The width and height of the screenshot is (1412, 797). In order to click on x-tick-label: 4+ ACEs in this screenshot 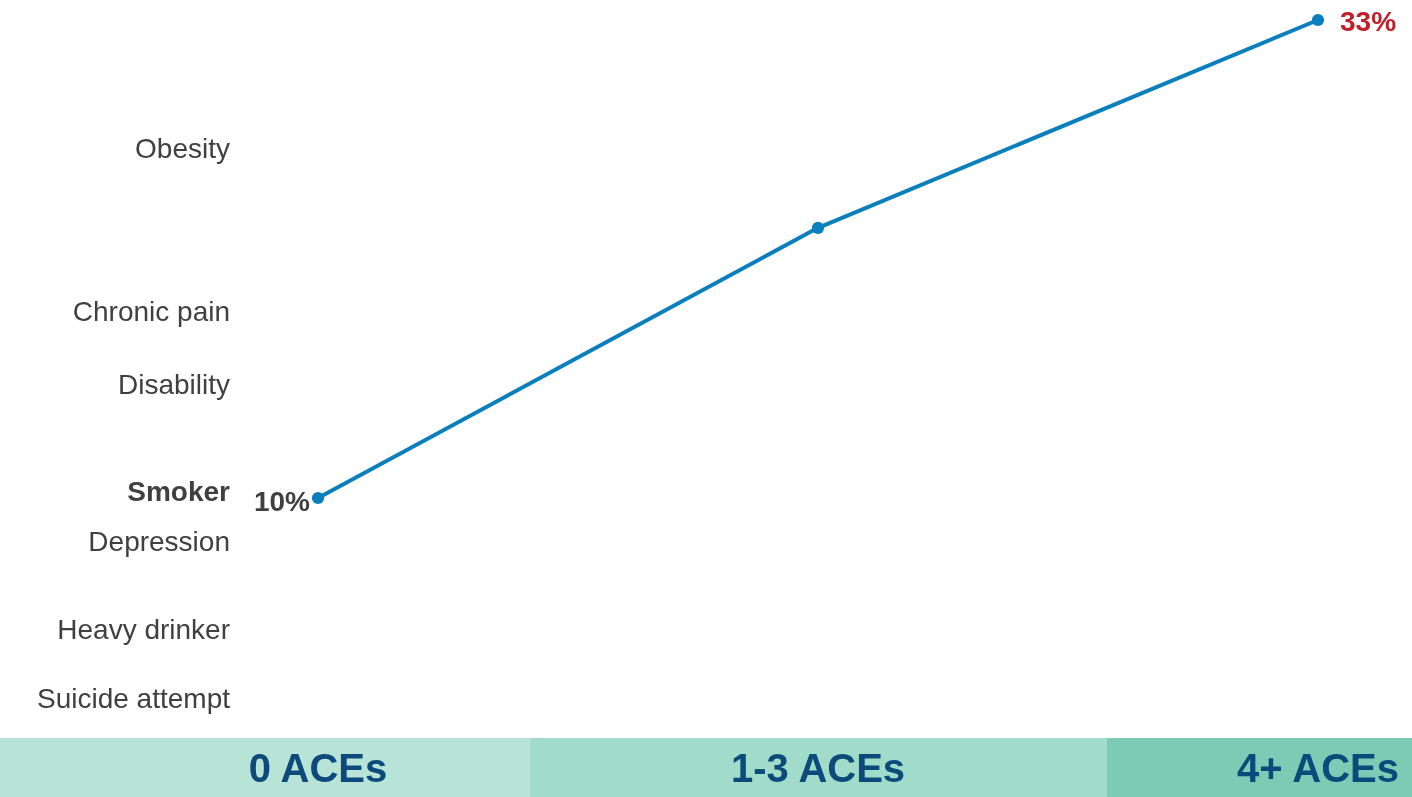, I will do `click(1318, 768)`.